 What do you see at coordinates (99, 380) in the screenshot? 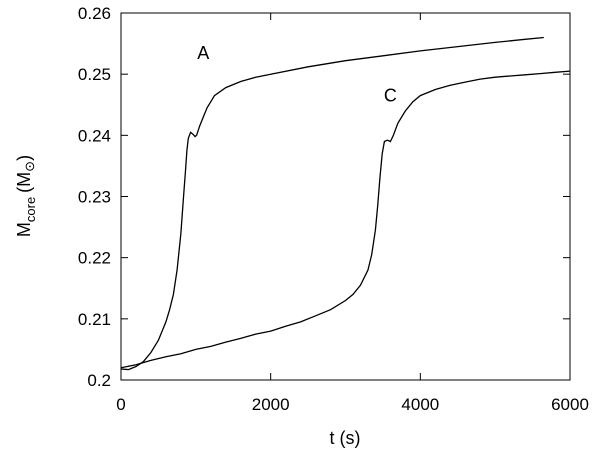
I see `y-tick-label: 0.2` at bounding box center [99, 380].